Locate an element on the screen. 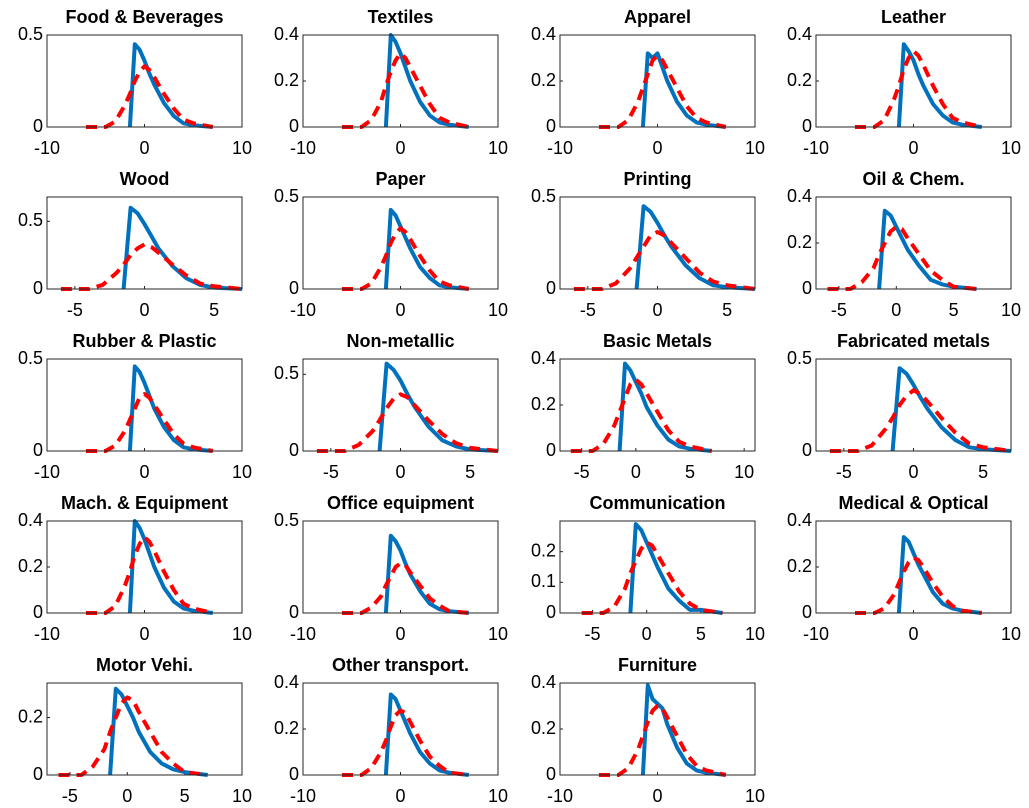 The image size is (1029, 808). subplot-title: Furniture is located at coordinates (657, 665).